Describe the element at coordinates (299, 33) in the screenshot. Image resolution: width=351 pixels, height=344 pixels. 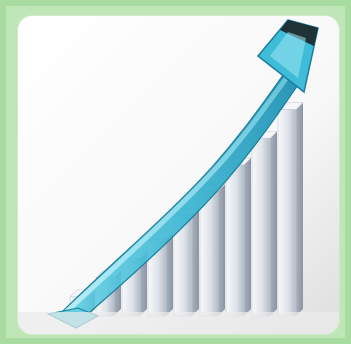
I see `growth-arrow-tip-dark` at that location.